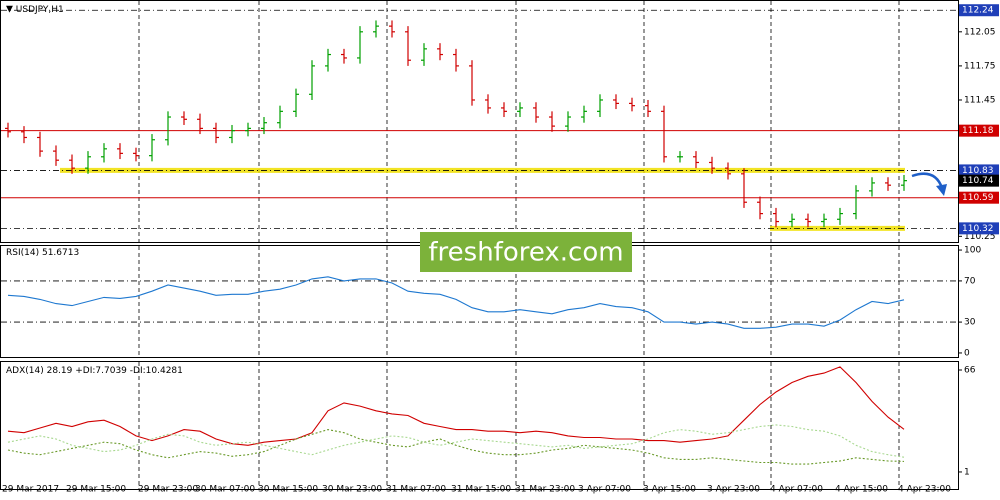 This screenshot has width=1000, height=500. Describe the element at coordinates (980, 100) in the screenshot. I see `y-tick-label: 111.45` at that location.